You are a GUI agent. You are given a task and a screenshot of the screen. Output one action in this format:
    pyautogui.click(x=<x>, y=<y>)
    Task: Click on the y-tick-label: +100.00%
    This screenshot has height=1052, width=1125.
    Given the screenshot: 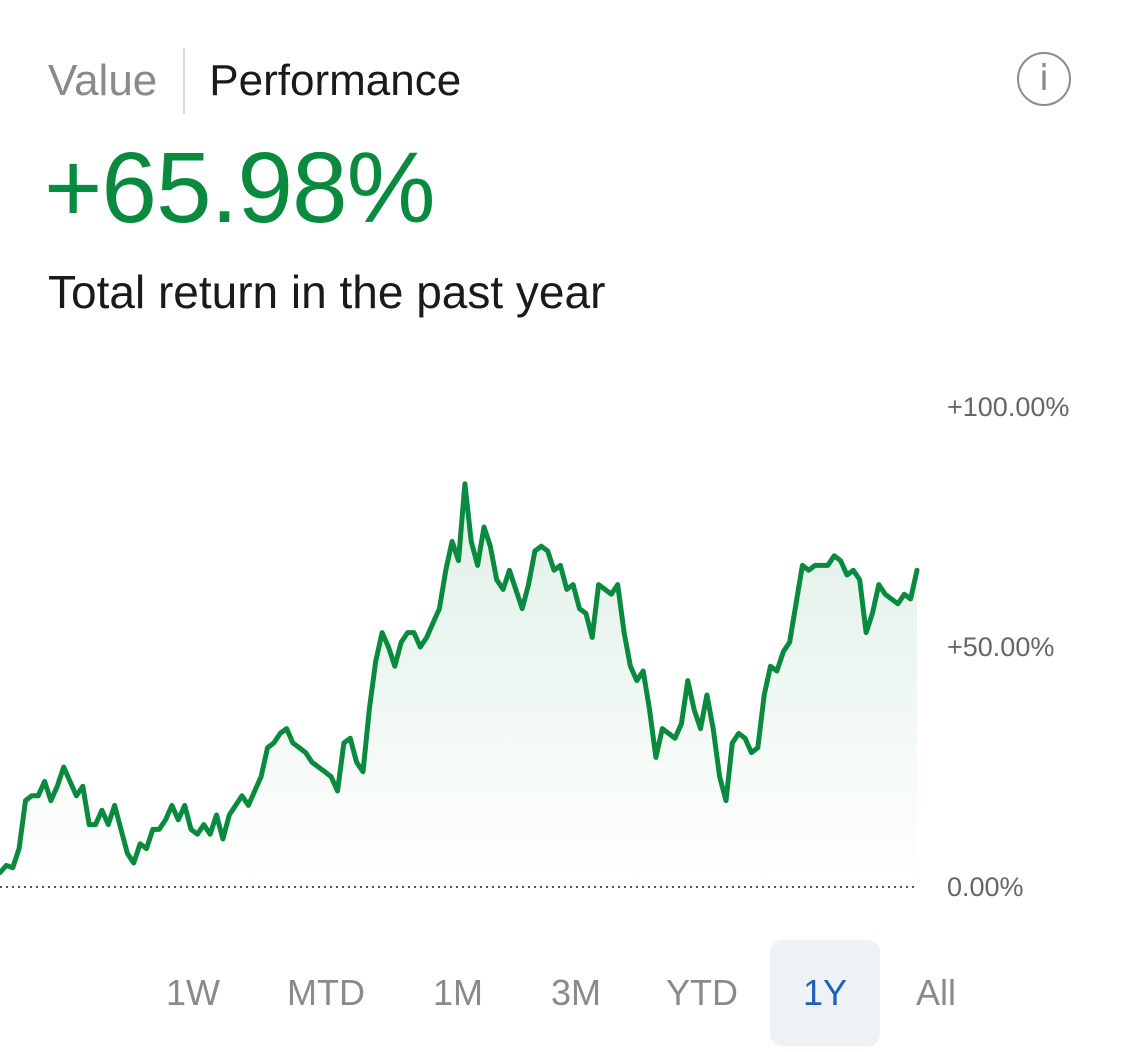 What is the action you would take?
    pyautogui.click(x=1008, y=407)
    